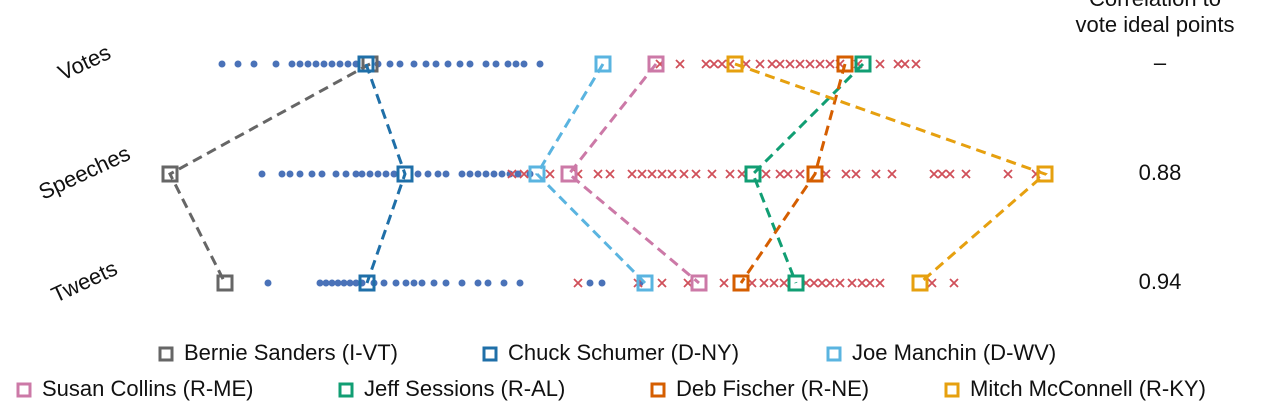  What do you see at coordinates (623, 352) in the screenshot?
I see `legend-label: Chuck Schumer (D-NY)` at bounding box center [623, 352].